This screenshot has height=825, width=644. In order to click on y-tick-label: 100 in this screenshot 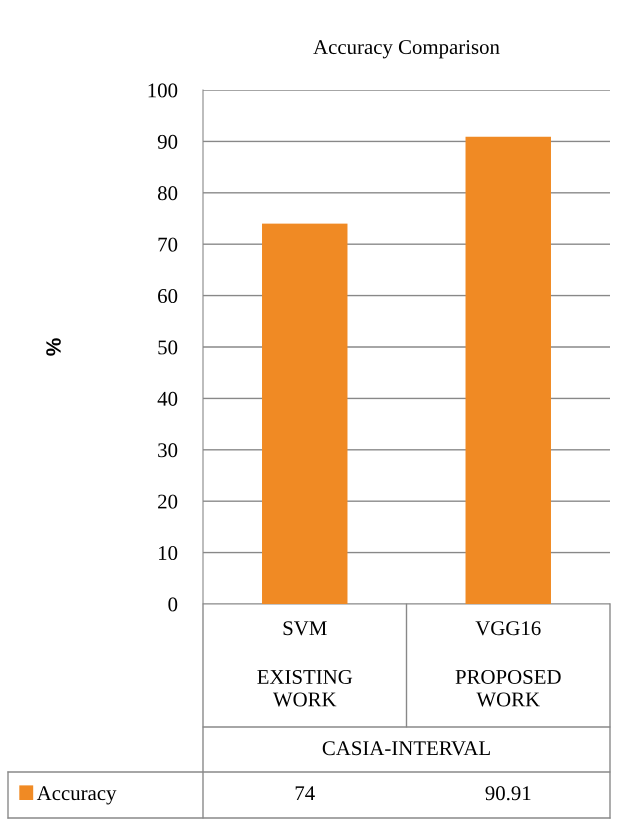, I will do `click(163, 90)`.